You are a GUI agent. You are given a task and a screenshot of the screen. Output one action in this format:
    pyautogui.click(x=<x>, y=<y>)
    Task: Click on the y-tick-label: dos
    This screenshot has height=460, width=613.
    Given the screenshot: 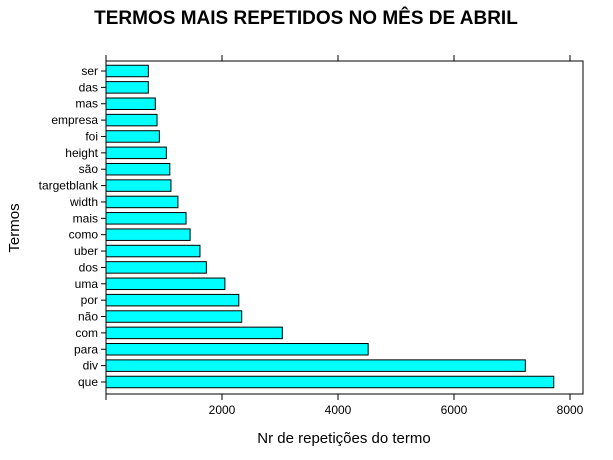 What is the action you would take?
    pyautogui.click(x=88, y=267)
    